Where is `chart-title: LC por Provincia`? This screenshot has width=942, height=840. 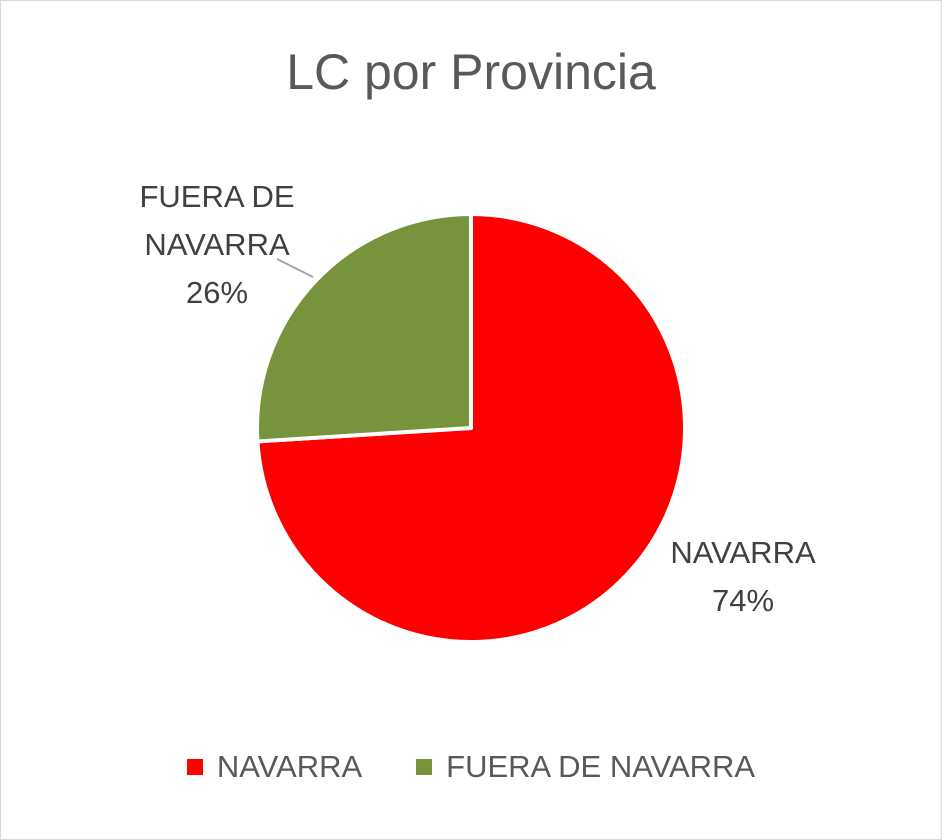
chart-title: LC por Provincia is located at coordinates (471, 72).